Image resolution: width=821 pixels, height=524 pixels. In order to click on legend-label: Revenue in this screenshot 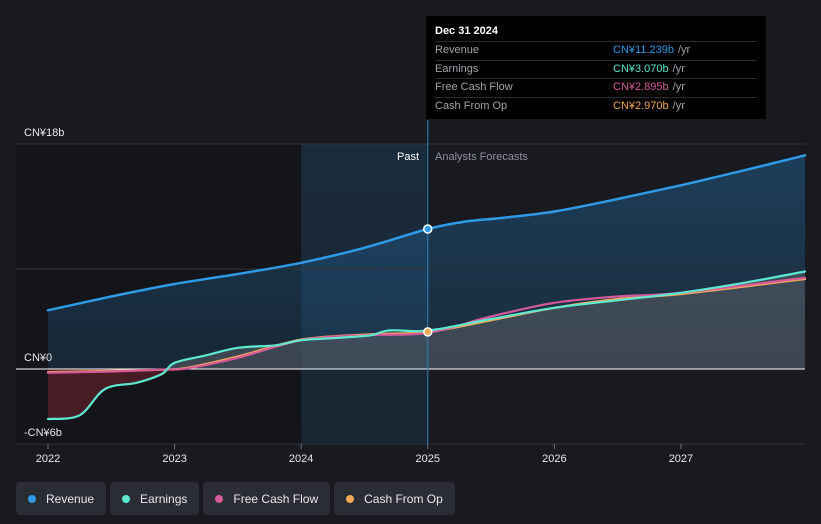, I will do `click(70, 498)`.